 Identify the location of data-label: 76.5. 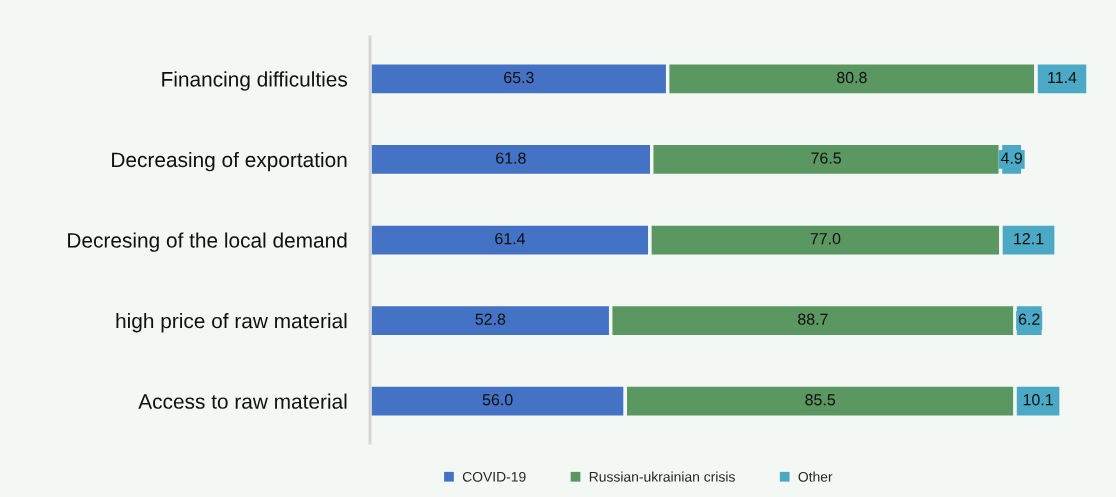
(826, 158).